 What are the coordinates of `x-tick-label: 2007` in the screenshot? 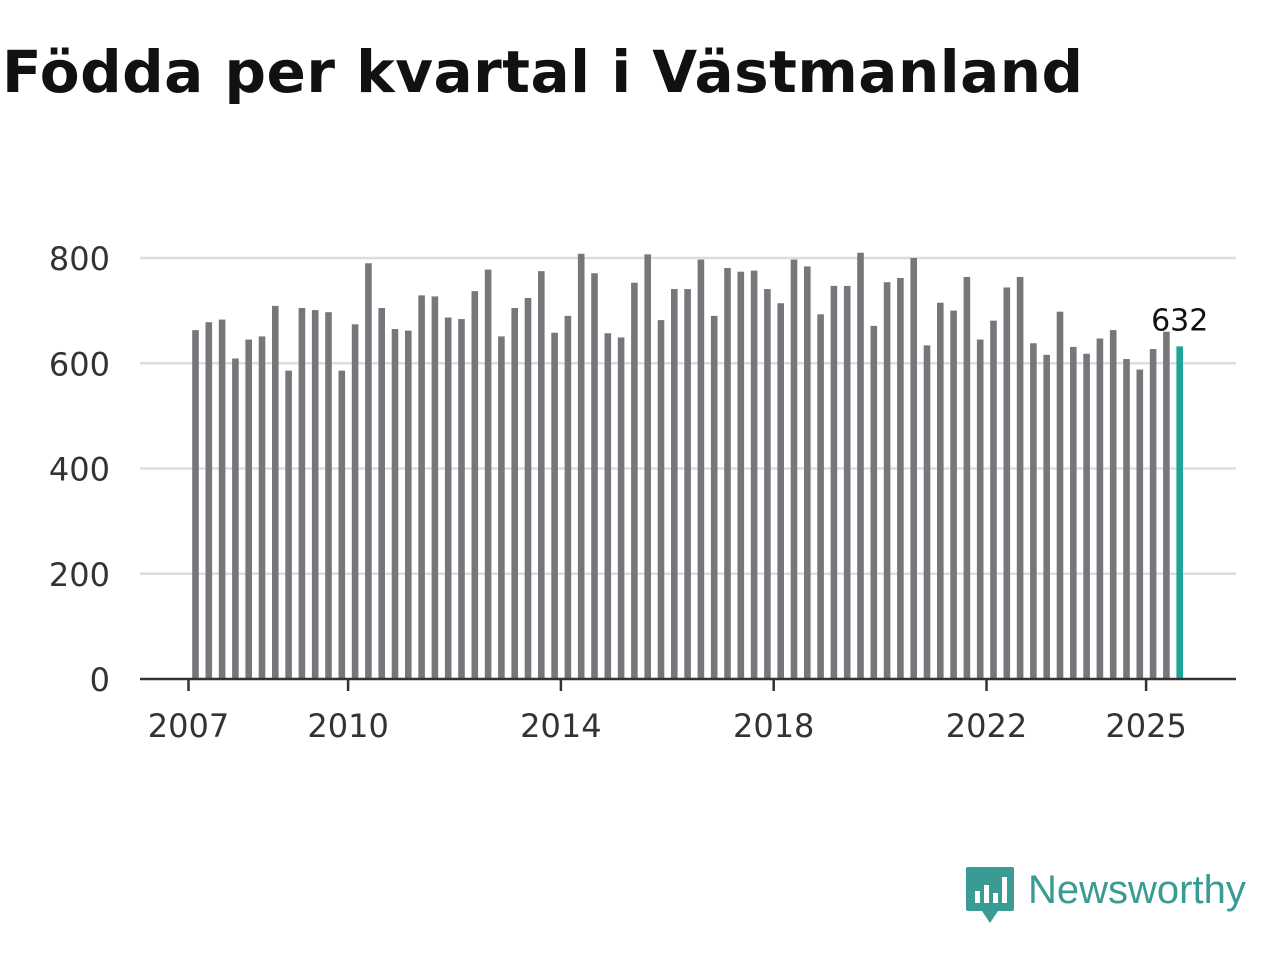 It's located at (188, 726).